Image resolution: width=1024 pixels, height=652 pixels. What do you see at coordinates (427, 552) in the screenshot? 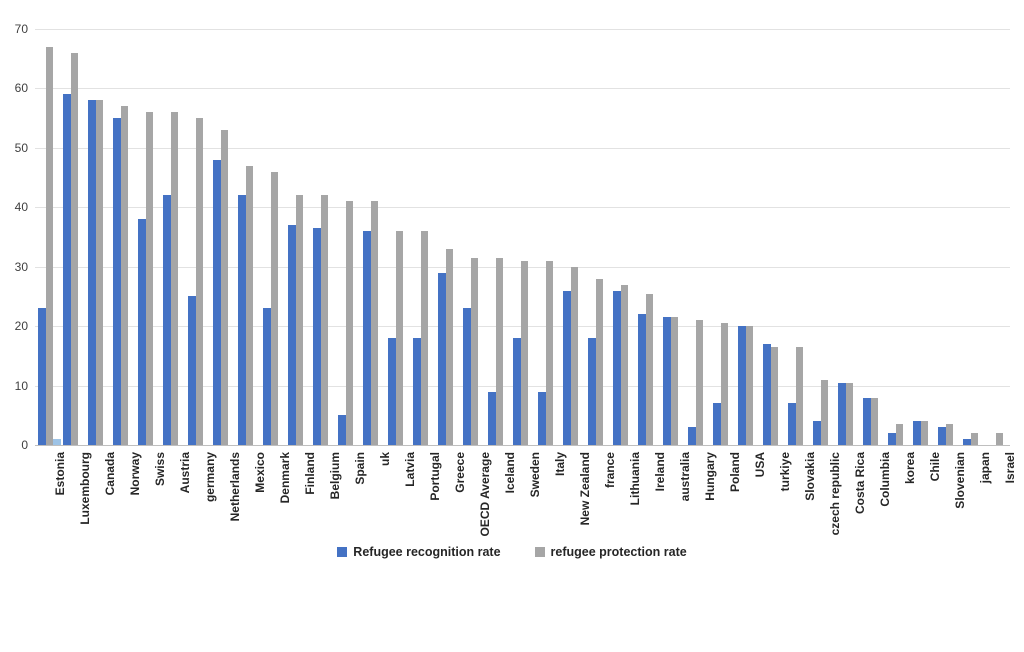
I see `legend-label-recognition-rate: Refugee recognition rate` at bounding box center [427, 552].